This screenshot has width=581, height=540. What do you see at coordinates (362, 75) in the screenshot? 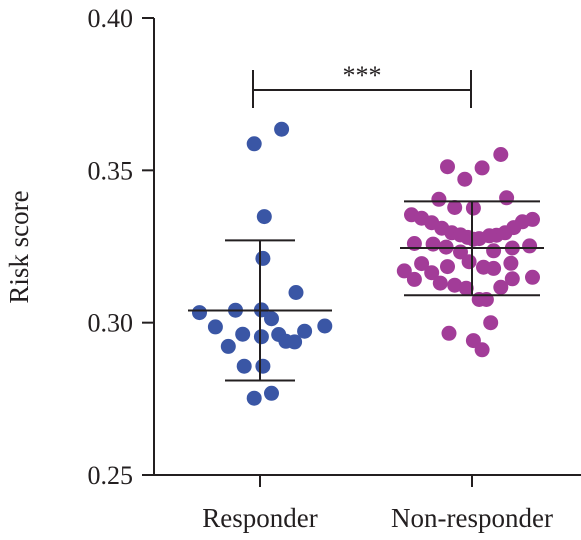
I see `significance-label: ***` at bounding box center [362, 75].